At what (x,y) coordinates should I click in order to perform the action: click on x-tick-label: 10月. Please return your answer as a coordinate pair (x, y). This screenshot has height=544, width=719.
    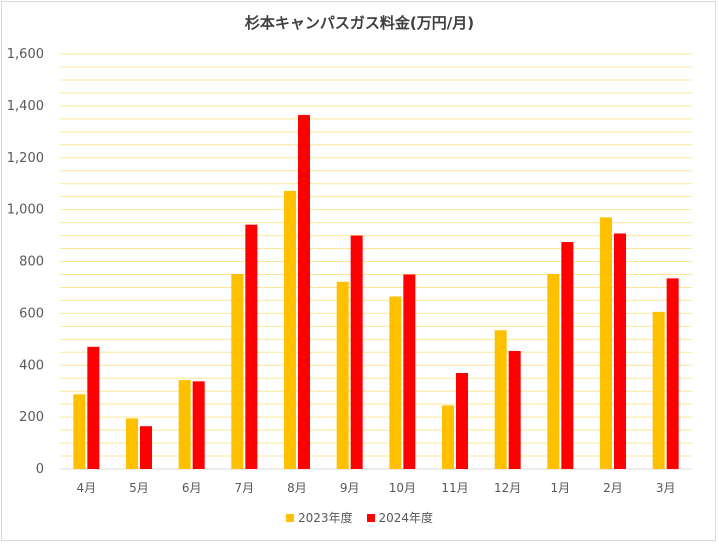
    Looking at the image, I should click on (402, 488).